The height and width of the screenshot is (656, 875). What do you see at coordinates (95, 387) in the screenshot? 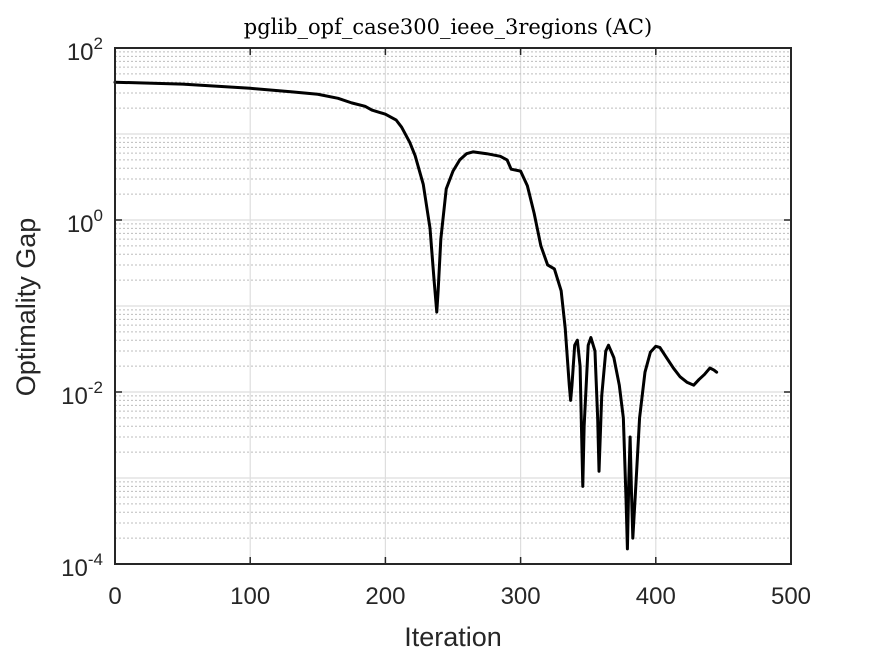
I see `y-tick-exponent: -2` at bounding box center [95, 387].